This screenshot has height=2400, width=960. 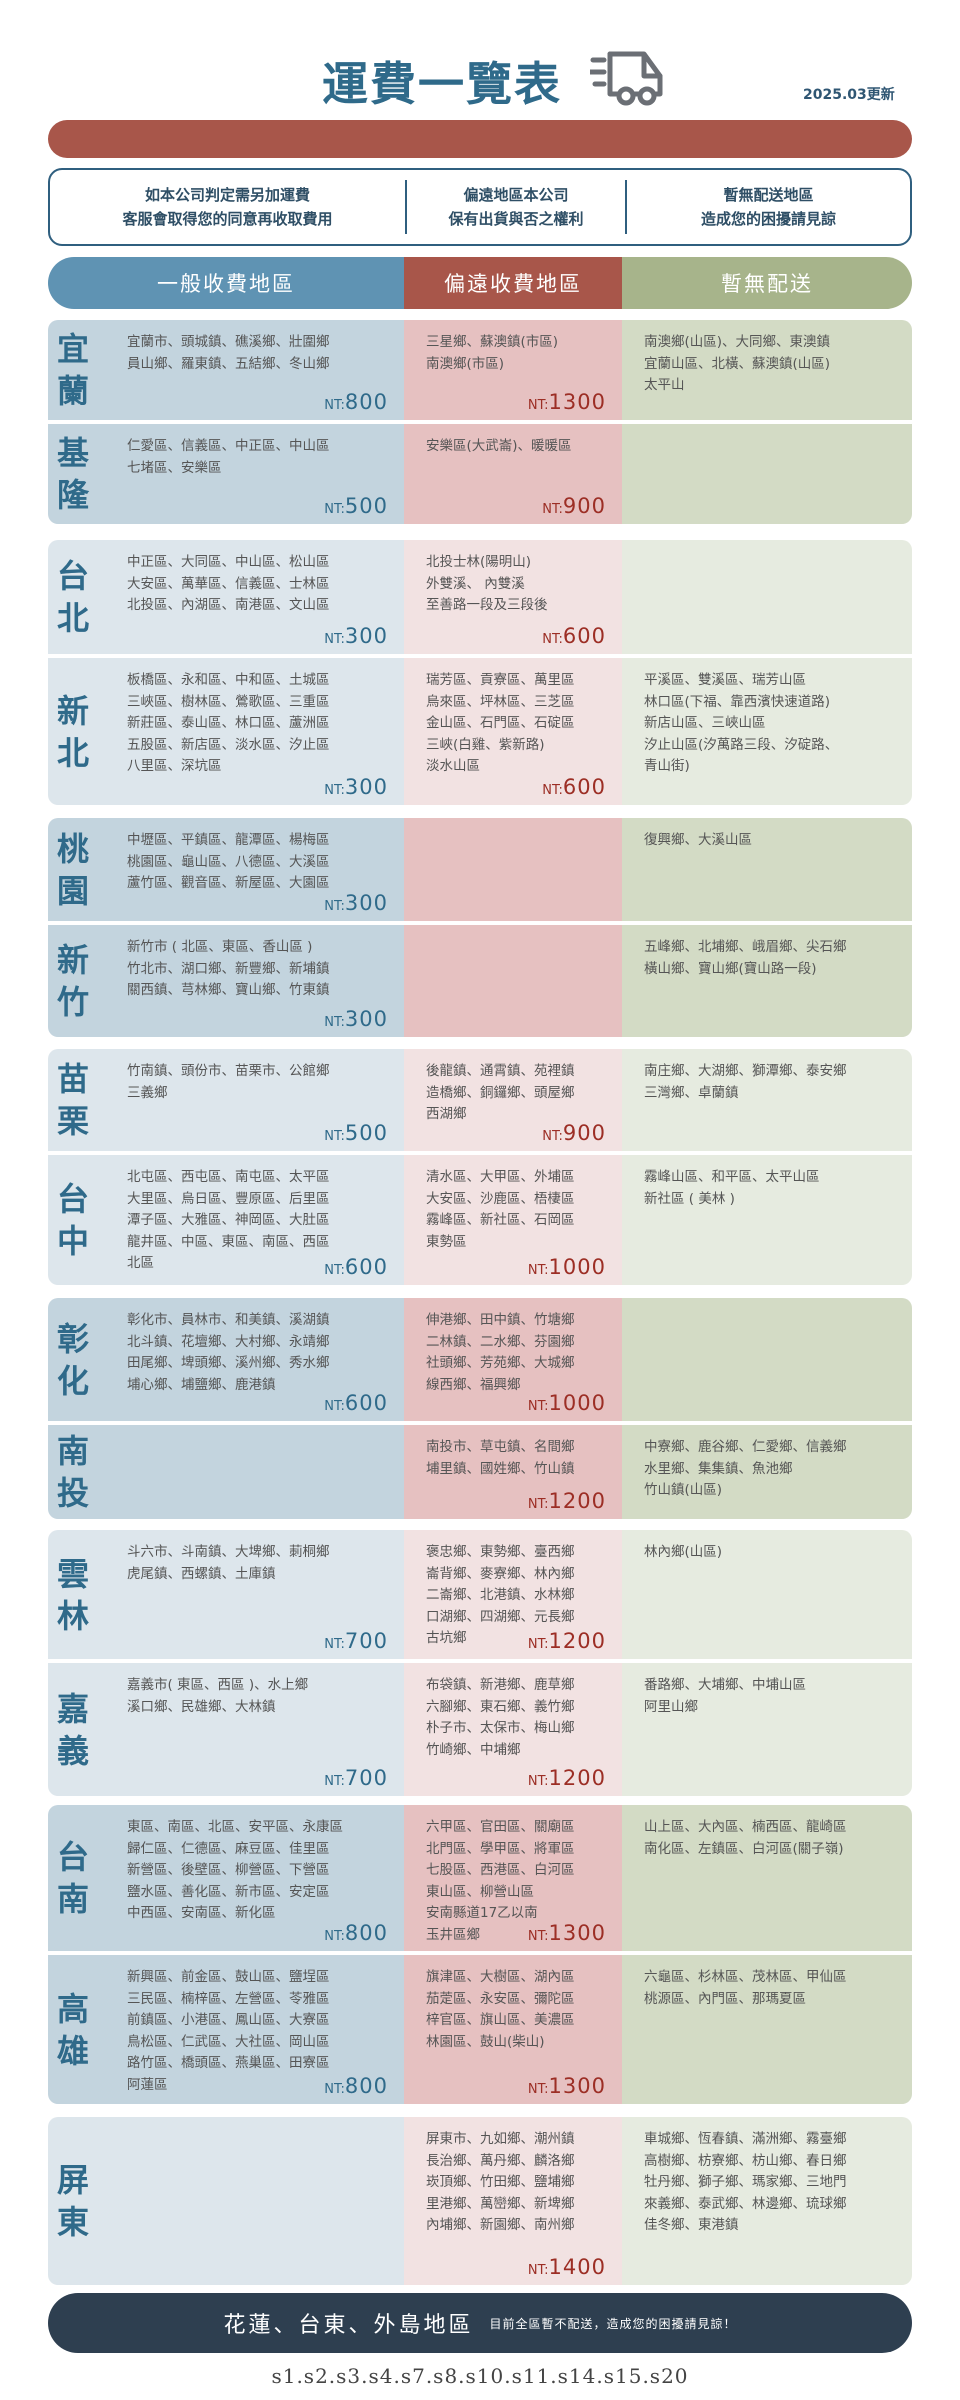 What do you see at coordinates (356, 787) in the screenshot?
I see `general-price: NT:300` at bounding box center [356, 787].